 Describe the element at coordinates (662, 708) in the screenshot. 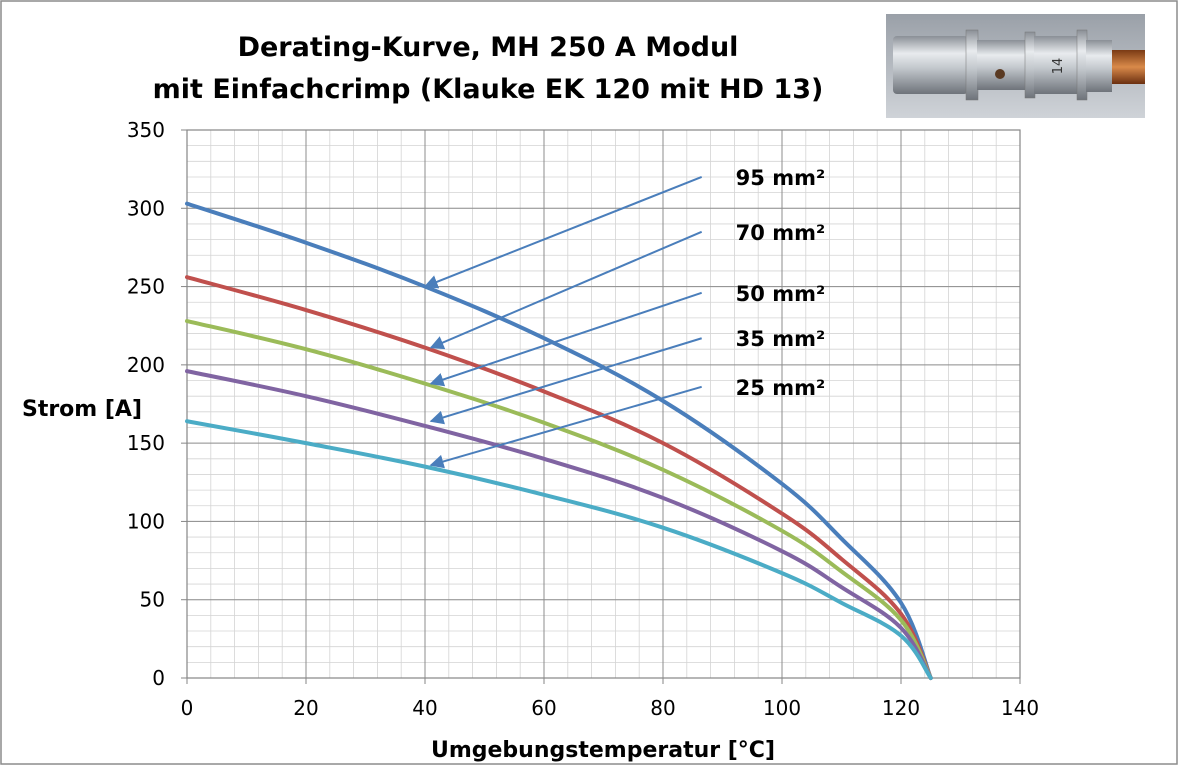

I see `x-tick-label: 80` at that location.